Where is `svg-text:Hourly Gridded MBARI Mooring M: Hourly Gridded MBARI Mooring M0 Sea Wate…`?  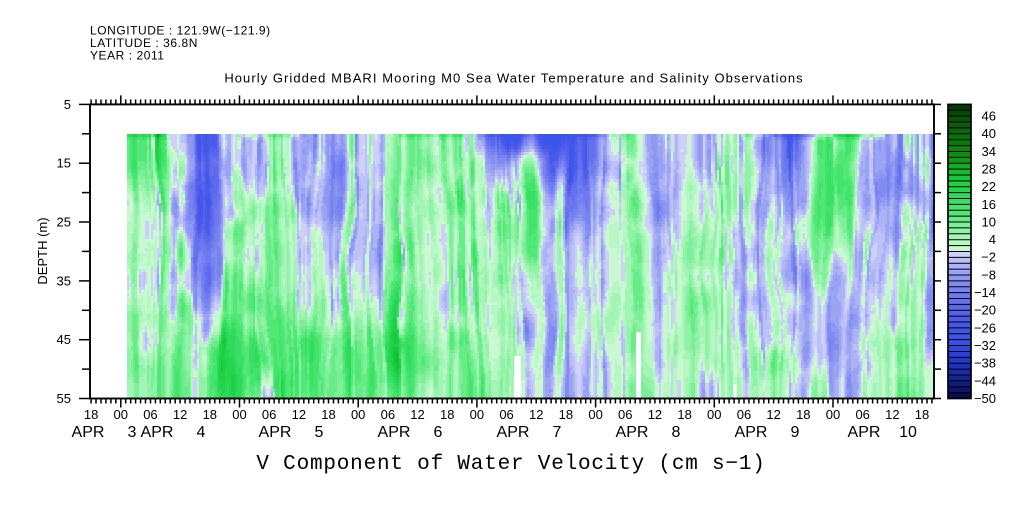
svg-text:Hourly Gridded MBARI Mooring M: Hourly Gridded MBARI Mooring M0 Sea Wate… is located at coordinates (513, 78).